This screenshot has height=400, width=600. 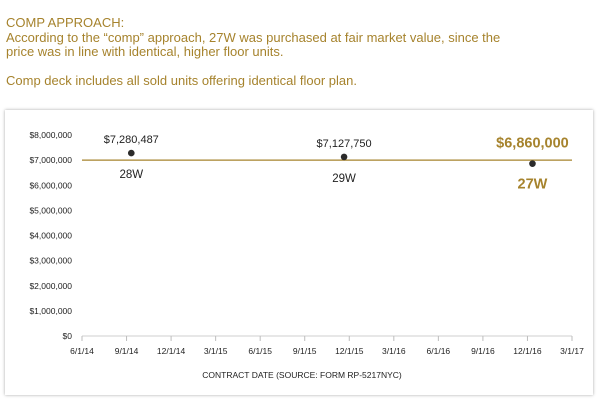 I want to click on y-tick-label: $0, so click(x=68, y=336).